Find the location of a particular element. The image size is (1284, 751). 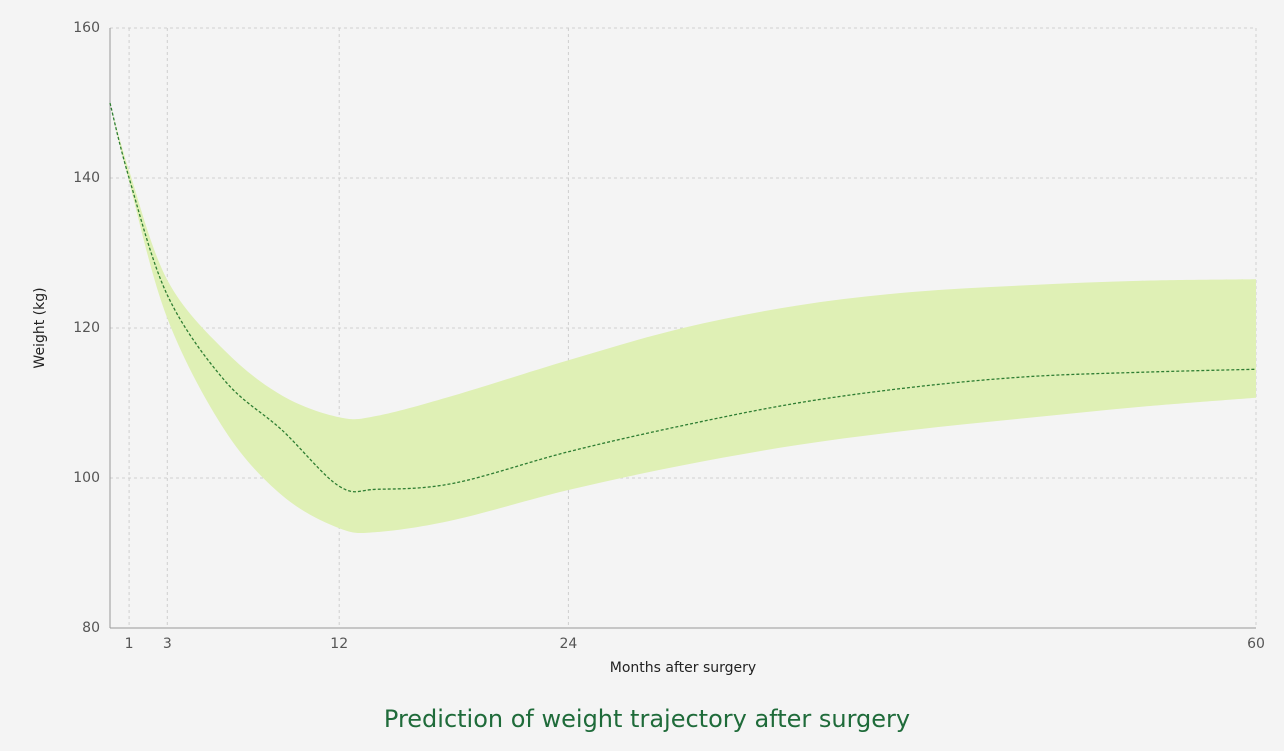

x-tick-label: 24 is located at coordinates (568, 644).